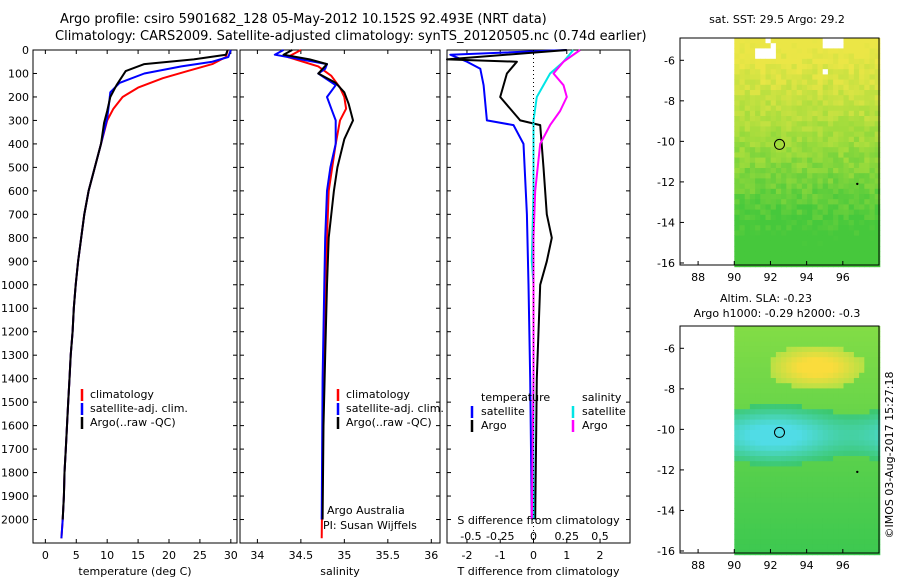 The height and width of the screenshot is (580, 900). What do you see at coordinates (602, 397) in the screenshot?
I see `difference-legend-header-salinity: salinity` at bounding box center [602, 397].